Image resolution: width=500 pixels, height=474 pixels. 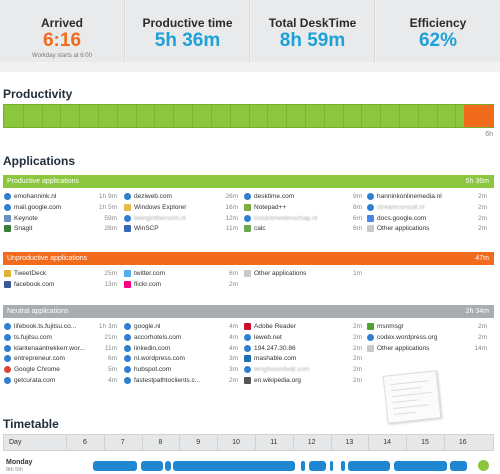 I want to click on app-item: mashable.com 2m, so click(x=303, y=358).